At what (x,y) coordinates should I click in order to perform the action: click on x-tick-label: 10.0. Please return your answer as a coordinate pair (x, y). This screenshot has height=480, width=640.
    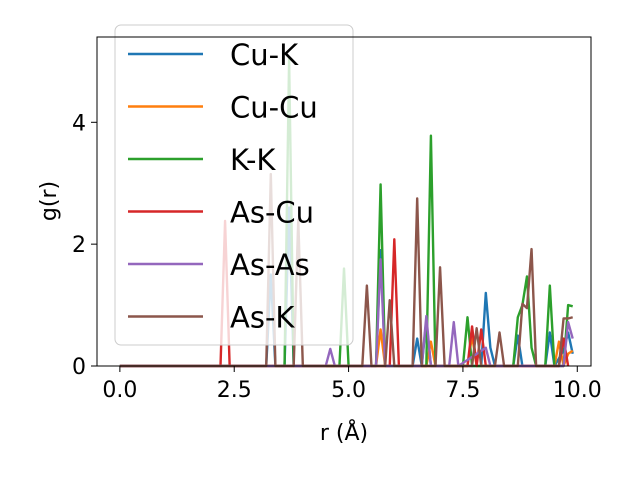
    Looking at the image, I should click on (577, 390).